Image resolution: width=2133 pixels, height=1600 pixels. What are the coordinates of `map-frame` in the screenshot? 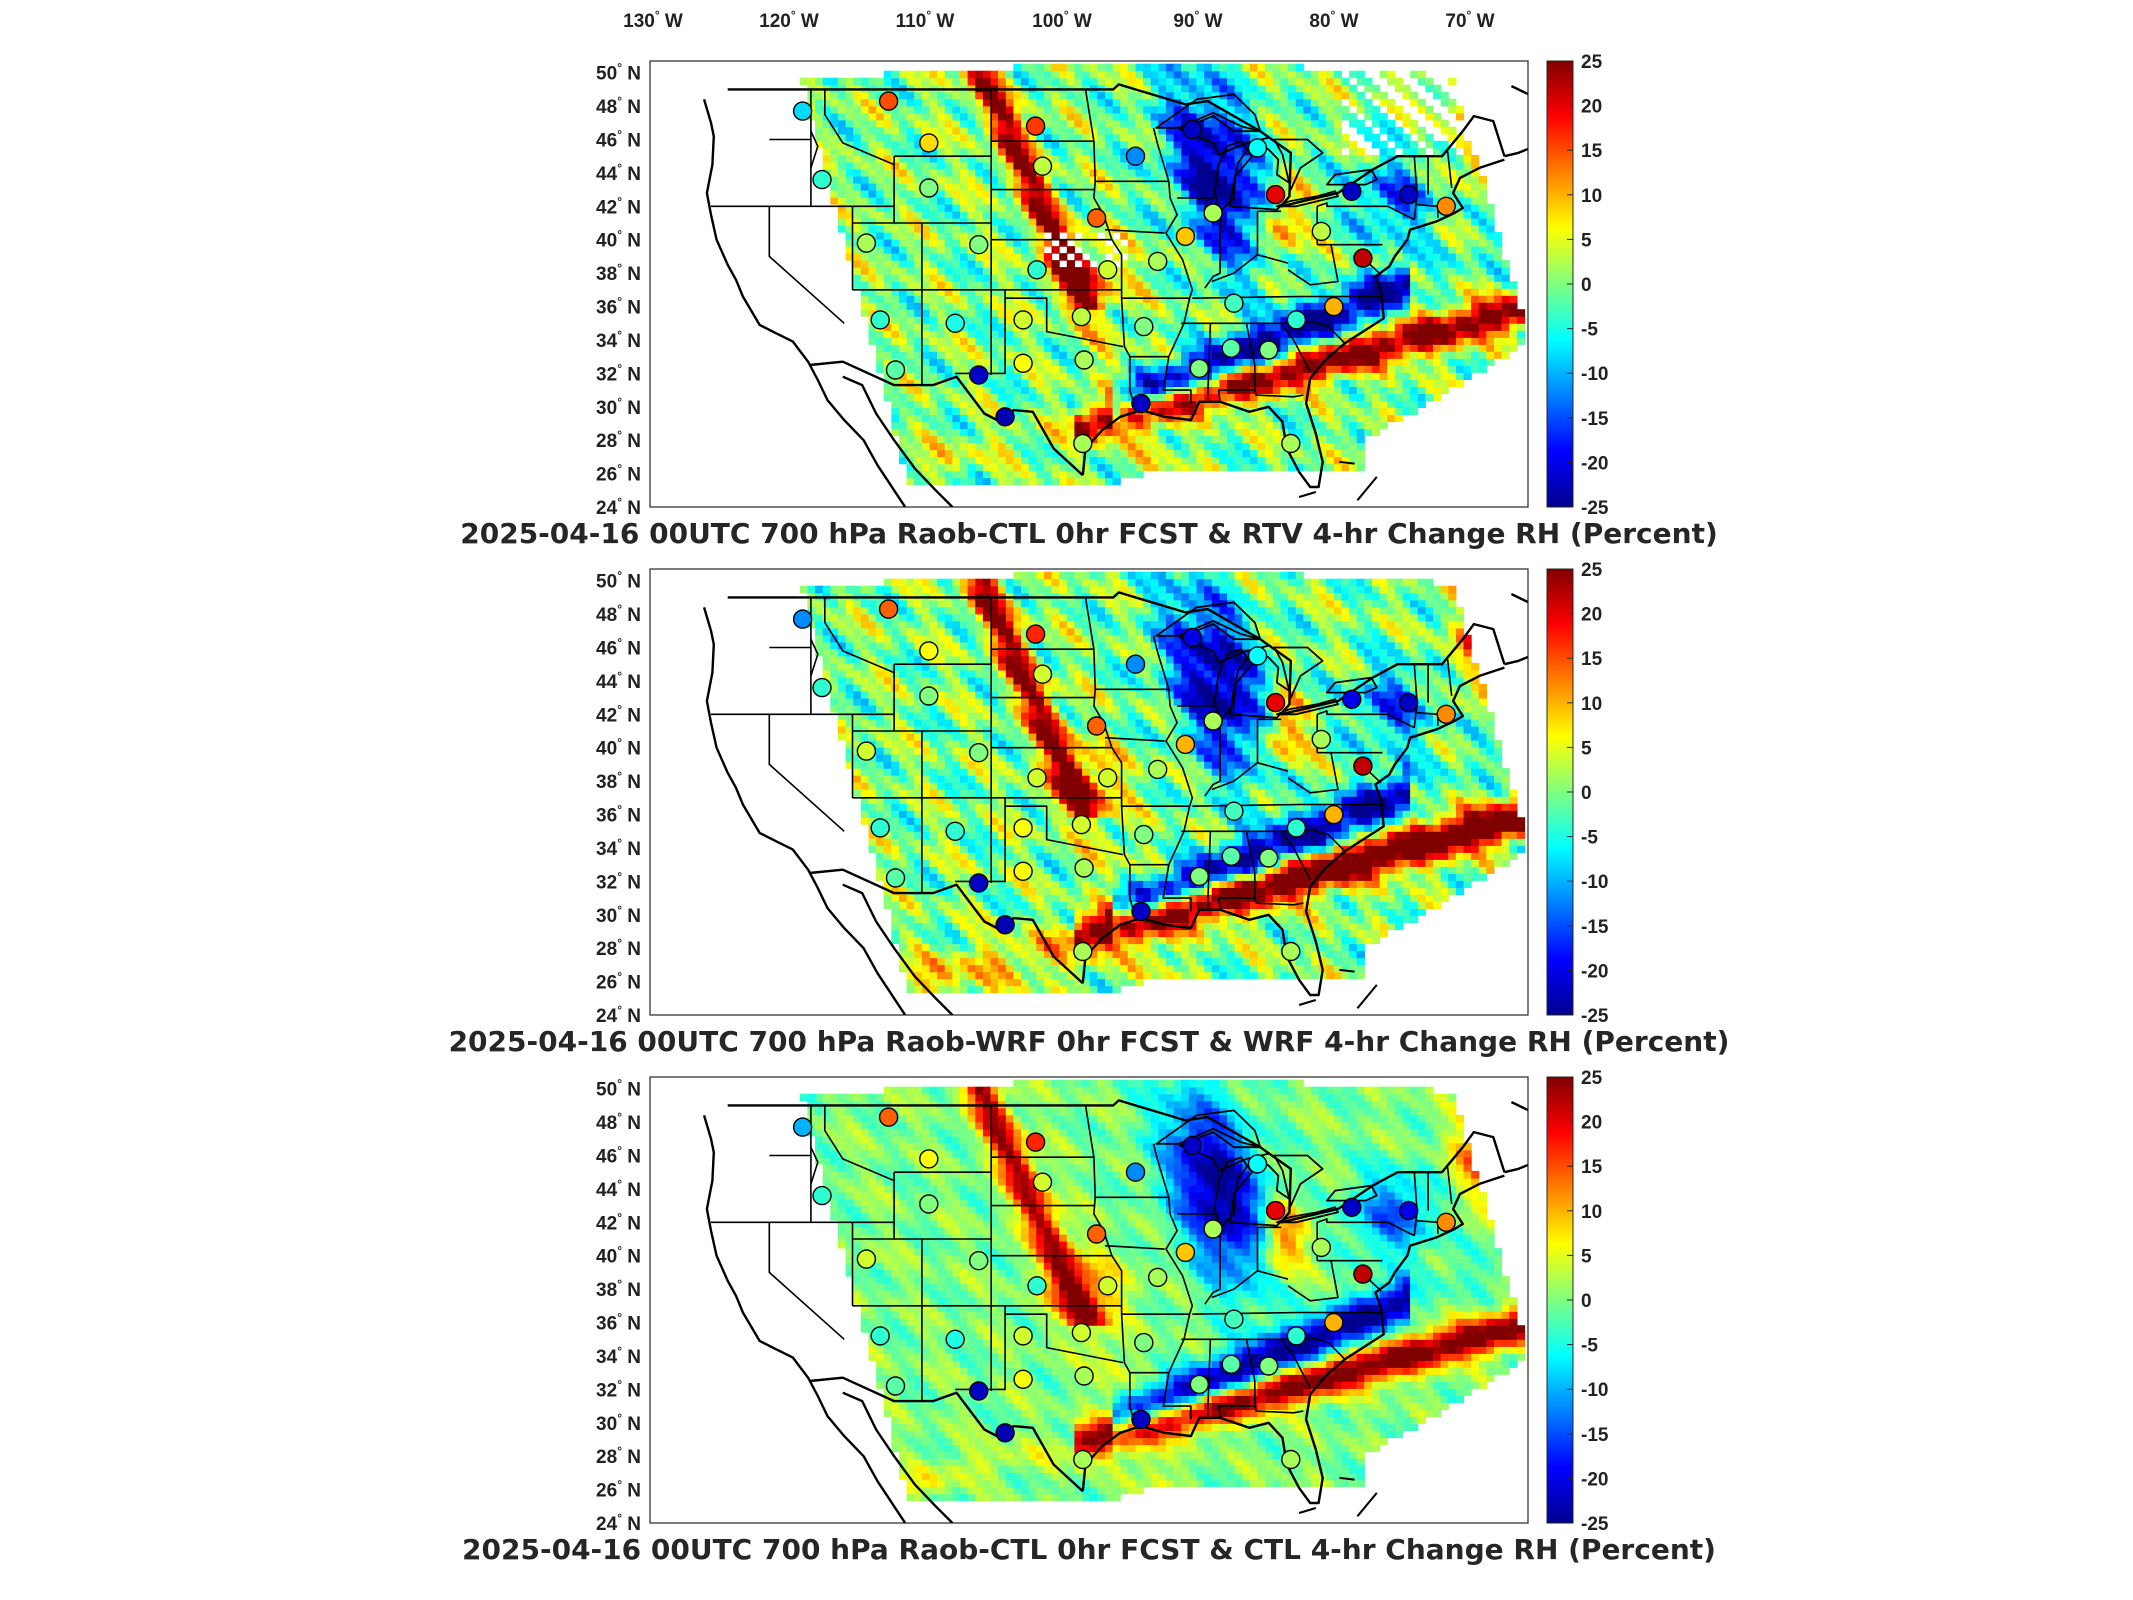 It's located at (1089, 792).